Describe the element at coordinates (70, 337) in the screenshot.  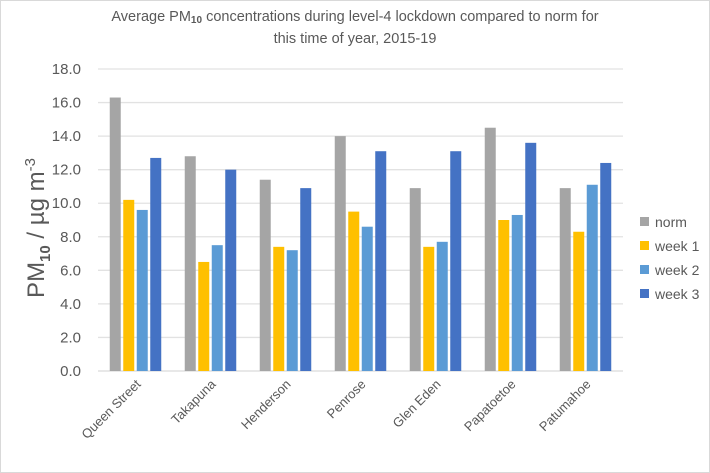
I see `y-tick-label: 2.0` at that location.